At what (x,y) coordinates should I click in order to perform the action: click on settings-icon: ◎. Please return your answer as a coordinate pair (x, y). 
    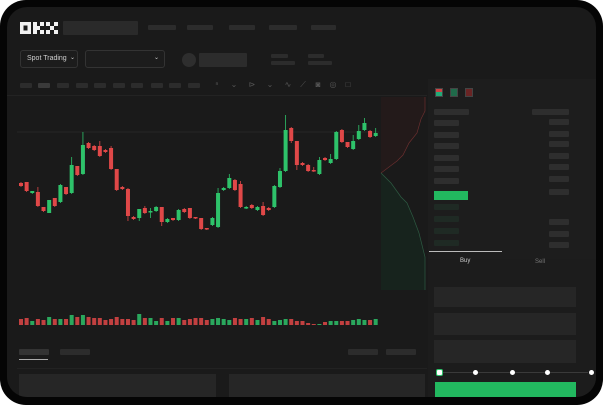
    Looking at the image, I should click on (333, 84).